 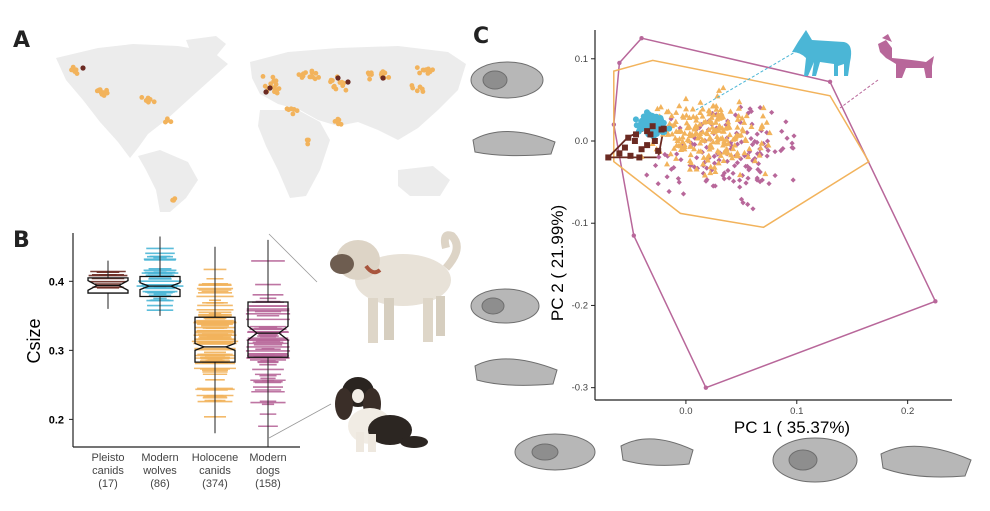 What do you see at coordinates (56, 420) in the screenshot?
I see `y-tick-label: 0.2` at bounding box center [56, 420].